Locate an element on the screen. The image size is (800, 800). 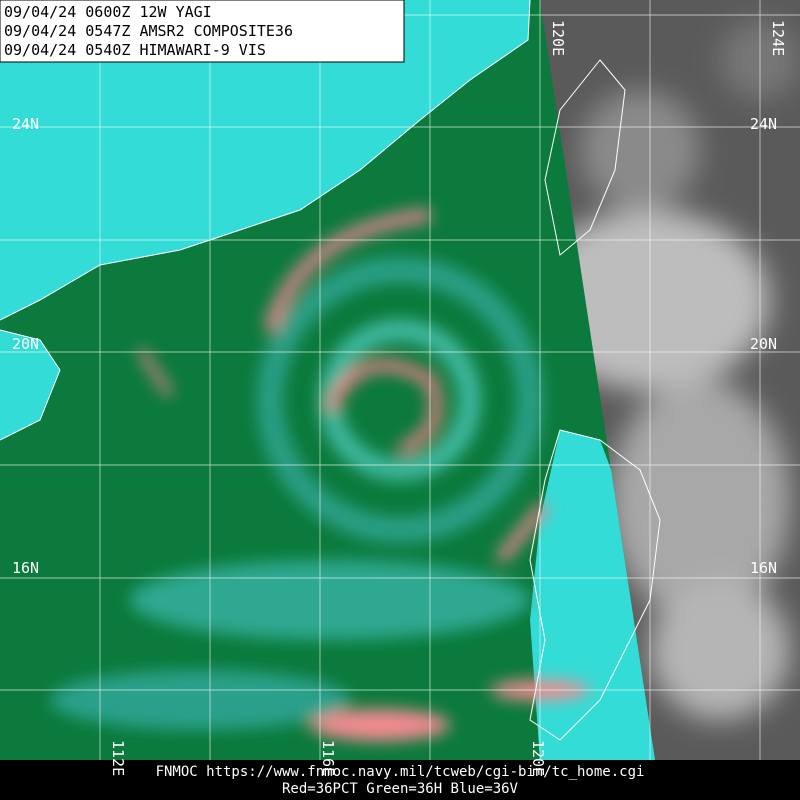
header-line: 09/04/24 0547Z AMSR2 COMPOSITE36 is located at coordinates (148, 31).